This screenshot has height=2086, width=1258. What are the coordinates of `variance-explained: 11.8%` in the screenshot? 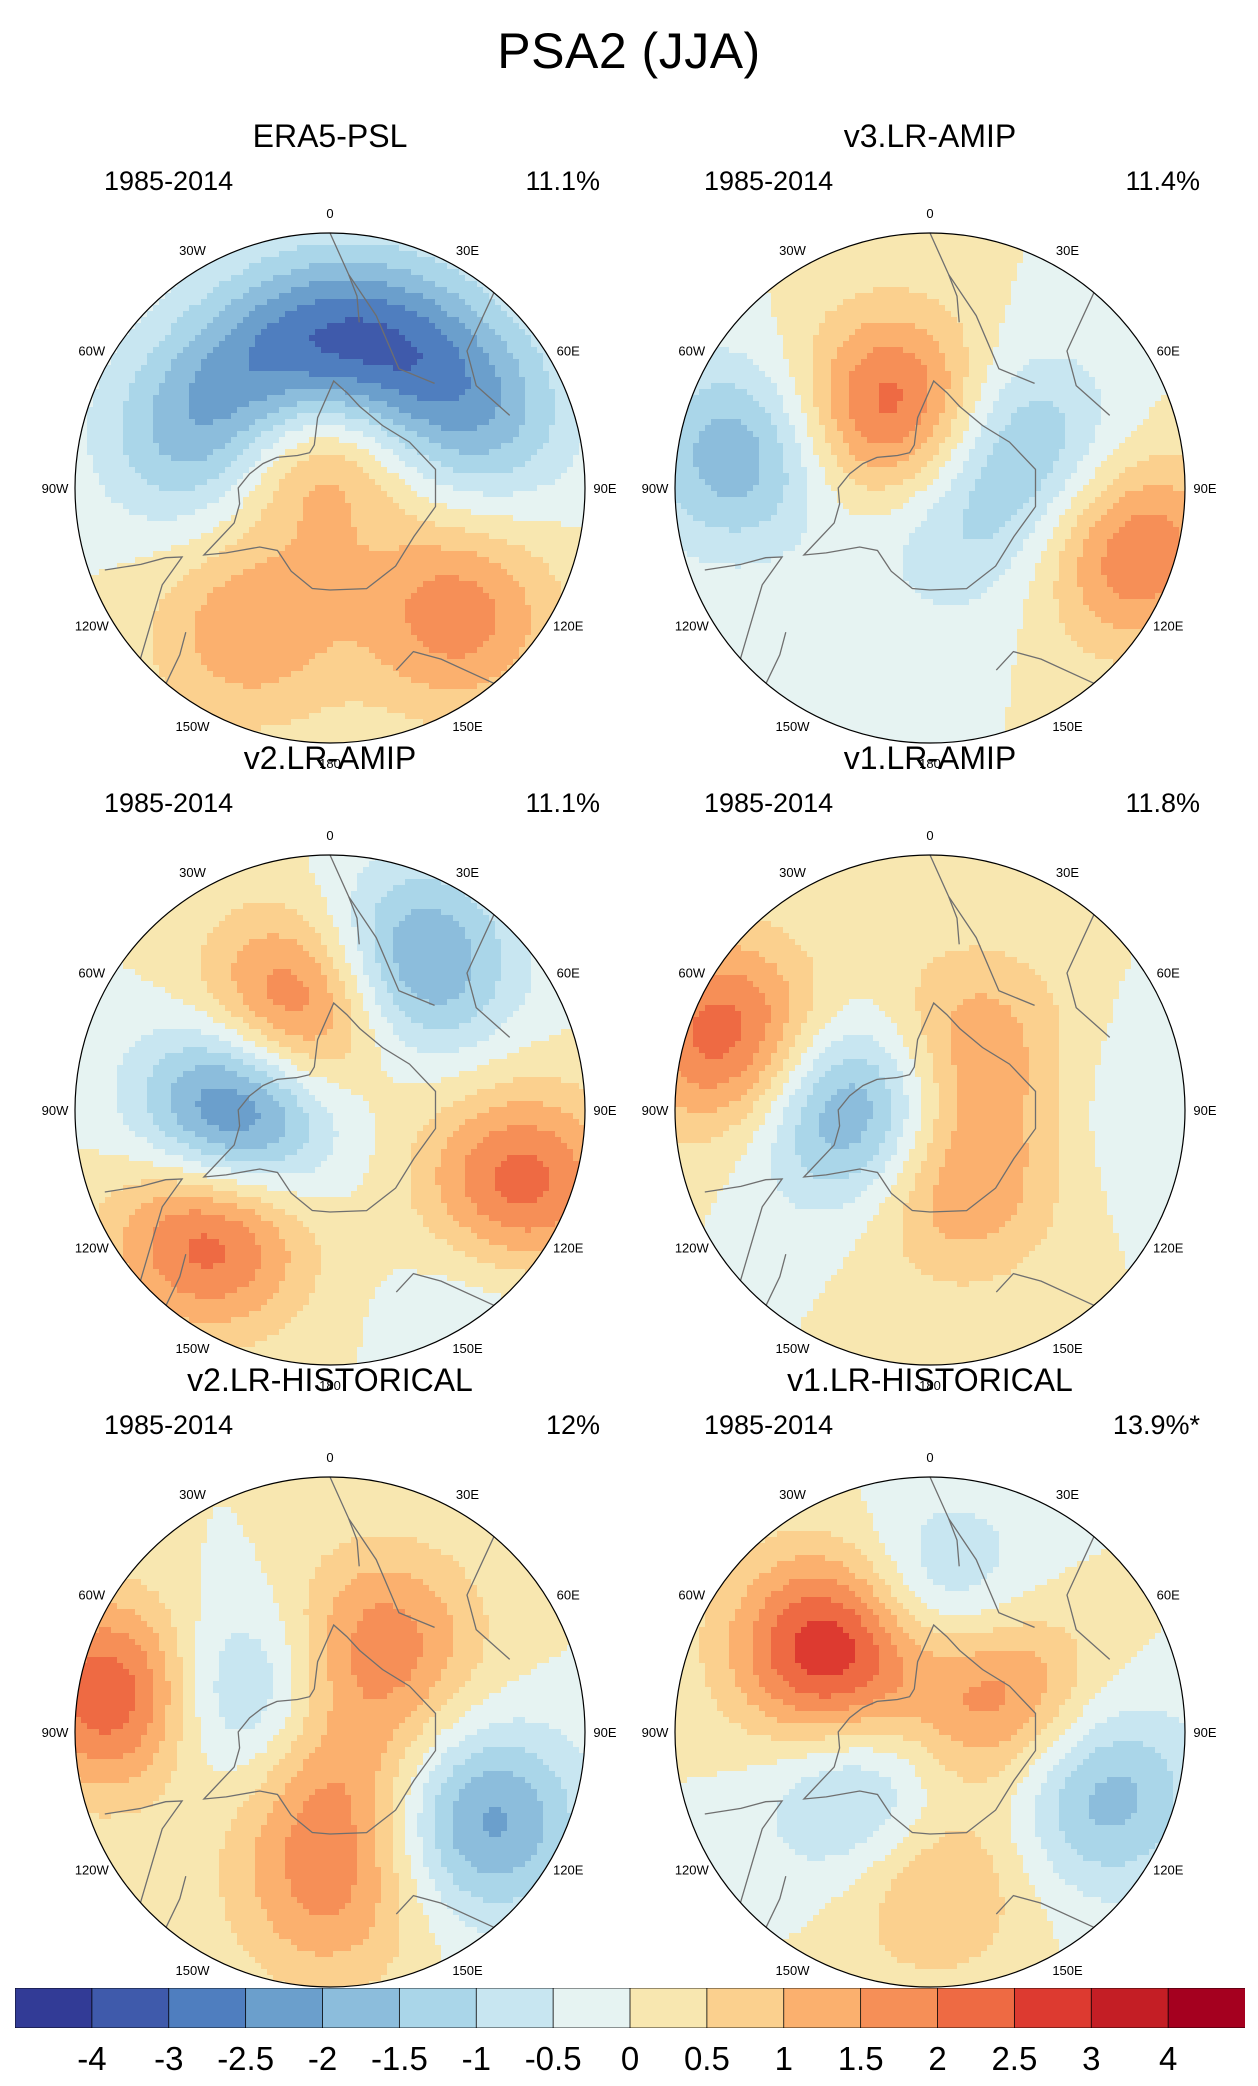 It's located at (1162, 803).